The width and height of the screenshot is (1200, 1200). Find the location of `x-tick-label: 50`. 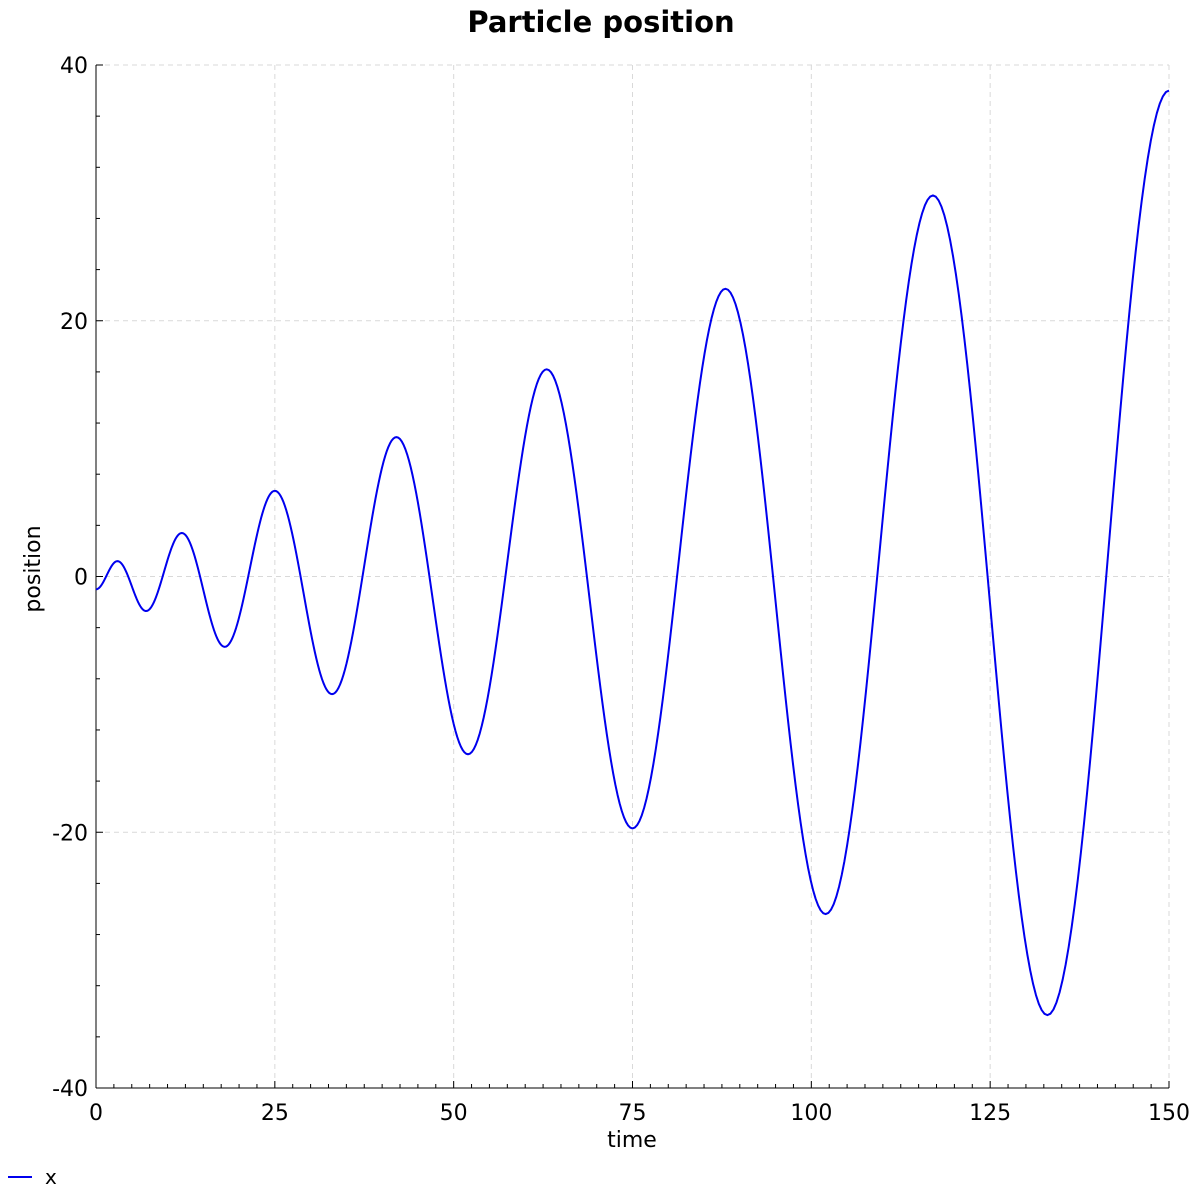

x-tick-label: 50 is located at coordinates (454, 1113).